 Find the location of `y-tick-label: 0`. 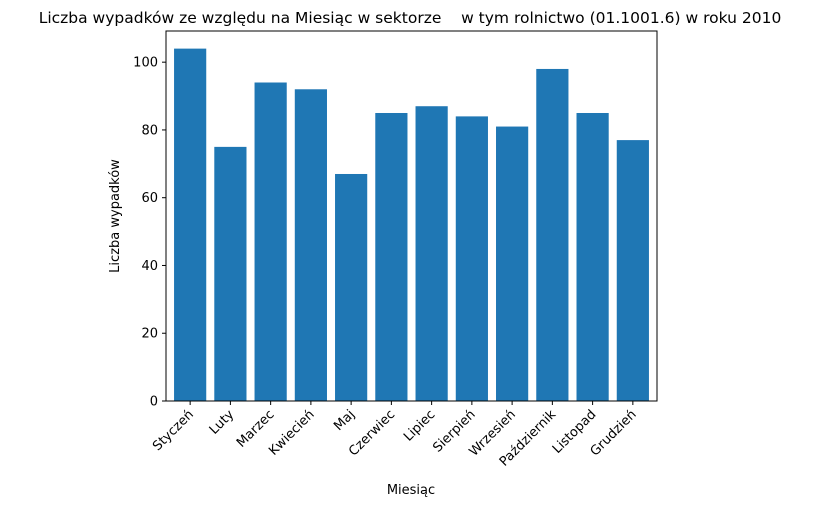

y-tick-label: 0 is located at coordinates (154, 402).